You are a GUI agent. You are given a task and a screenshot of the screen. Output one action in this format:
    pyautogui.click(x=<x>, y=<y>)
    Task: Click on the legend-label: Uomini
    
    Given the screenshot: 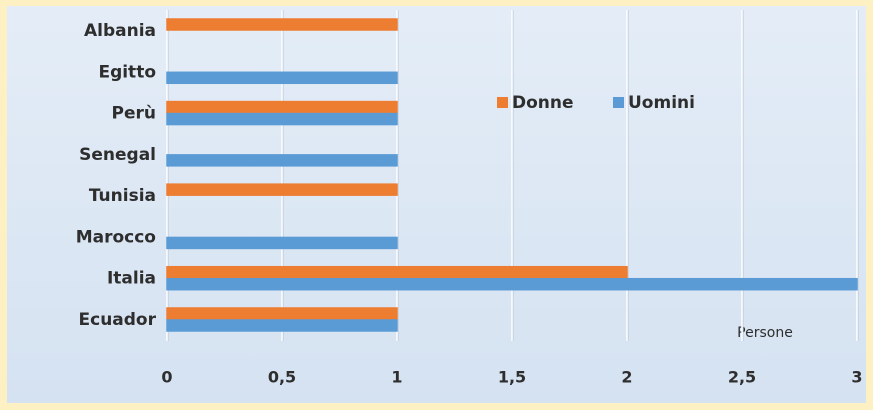 What is the action you would take?
    pyautogui.click(x=661, y=103)
    